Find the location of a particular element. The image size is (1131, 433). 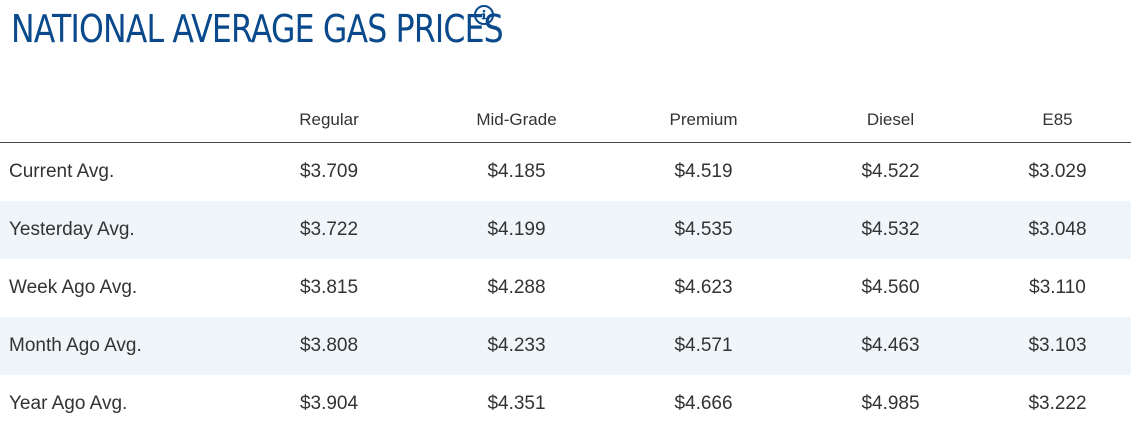

column-header-mid-grade: Mid-Grade is located at coordinates (516, 120).